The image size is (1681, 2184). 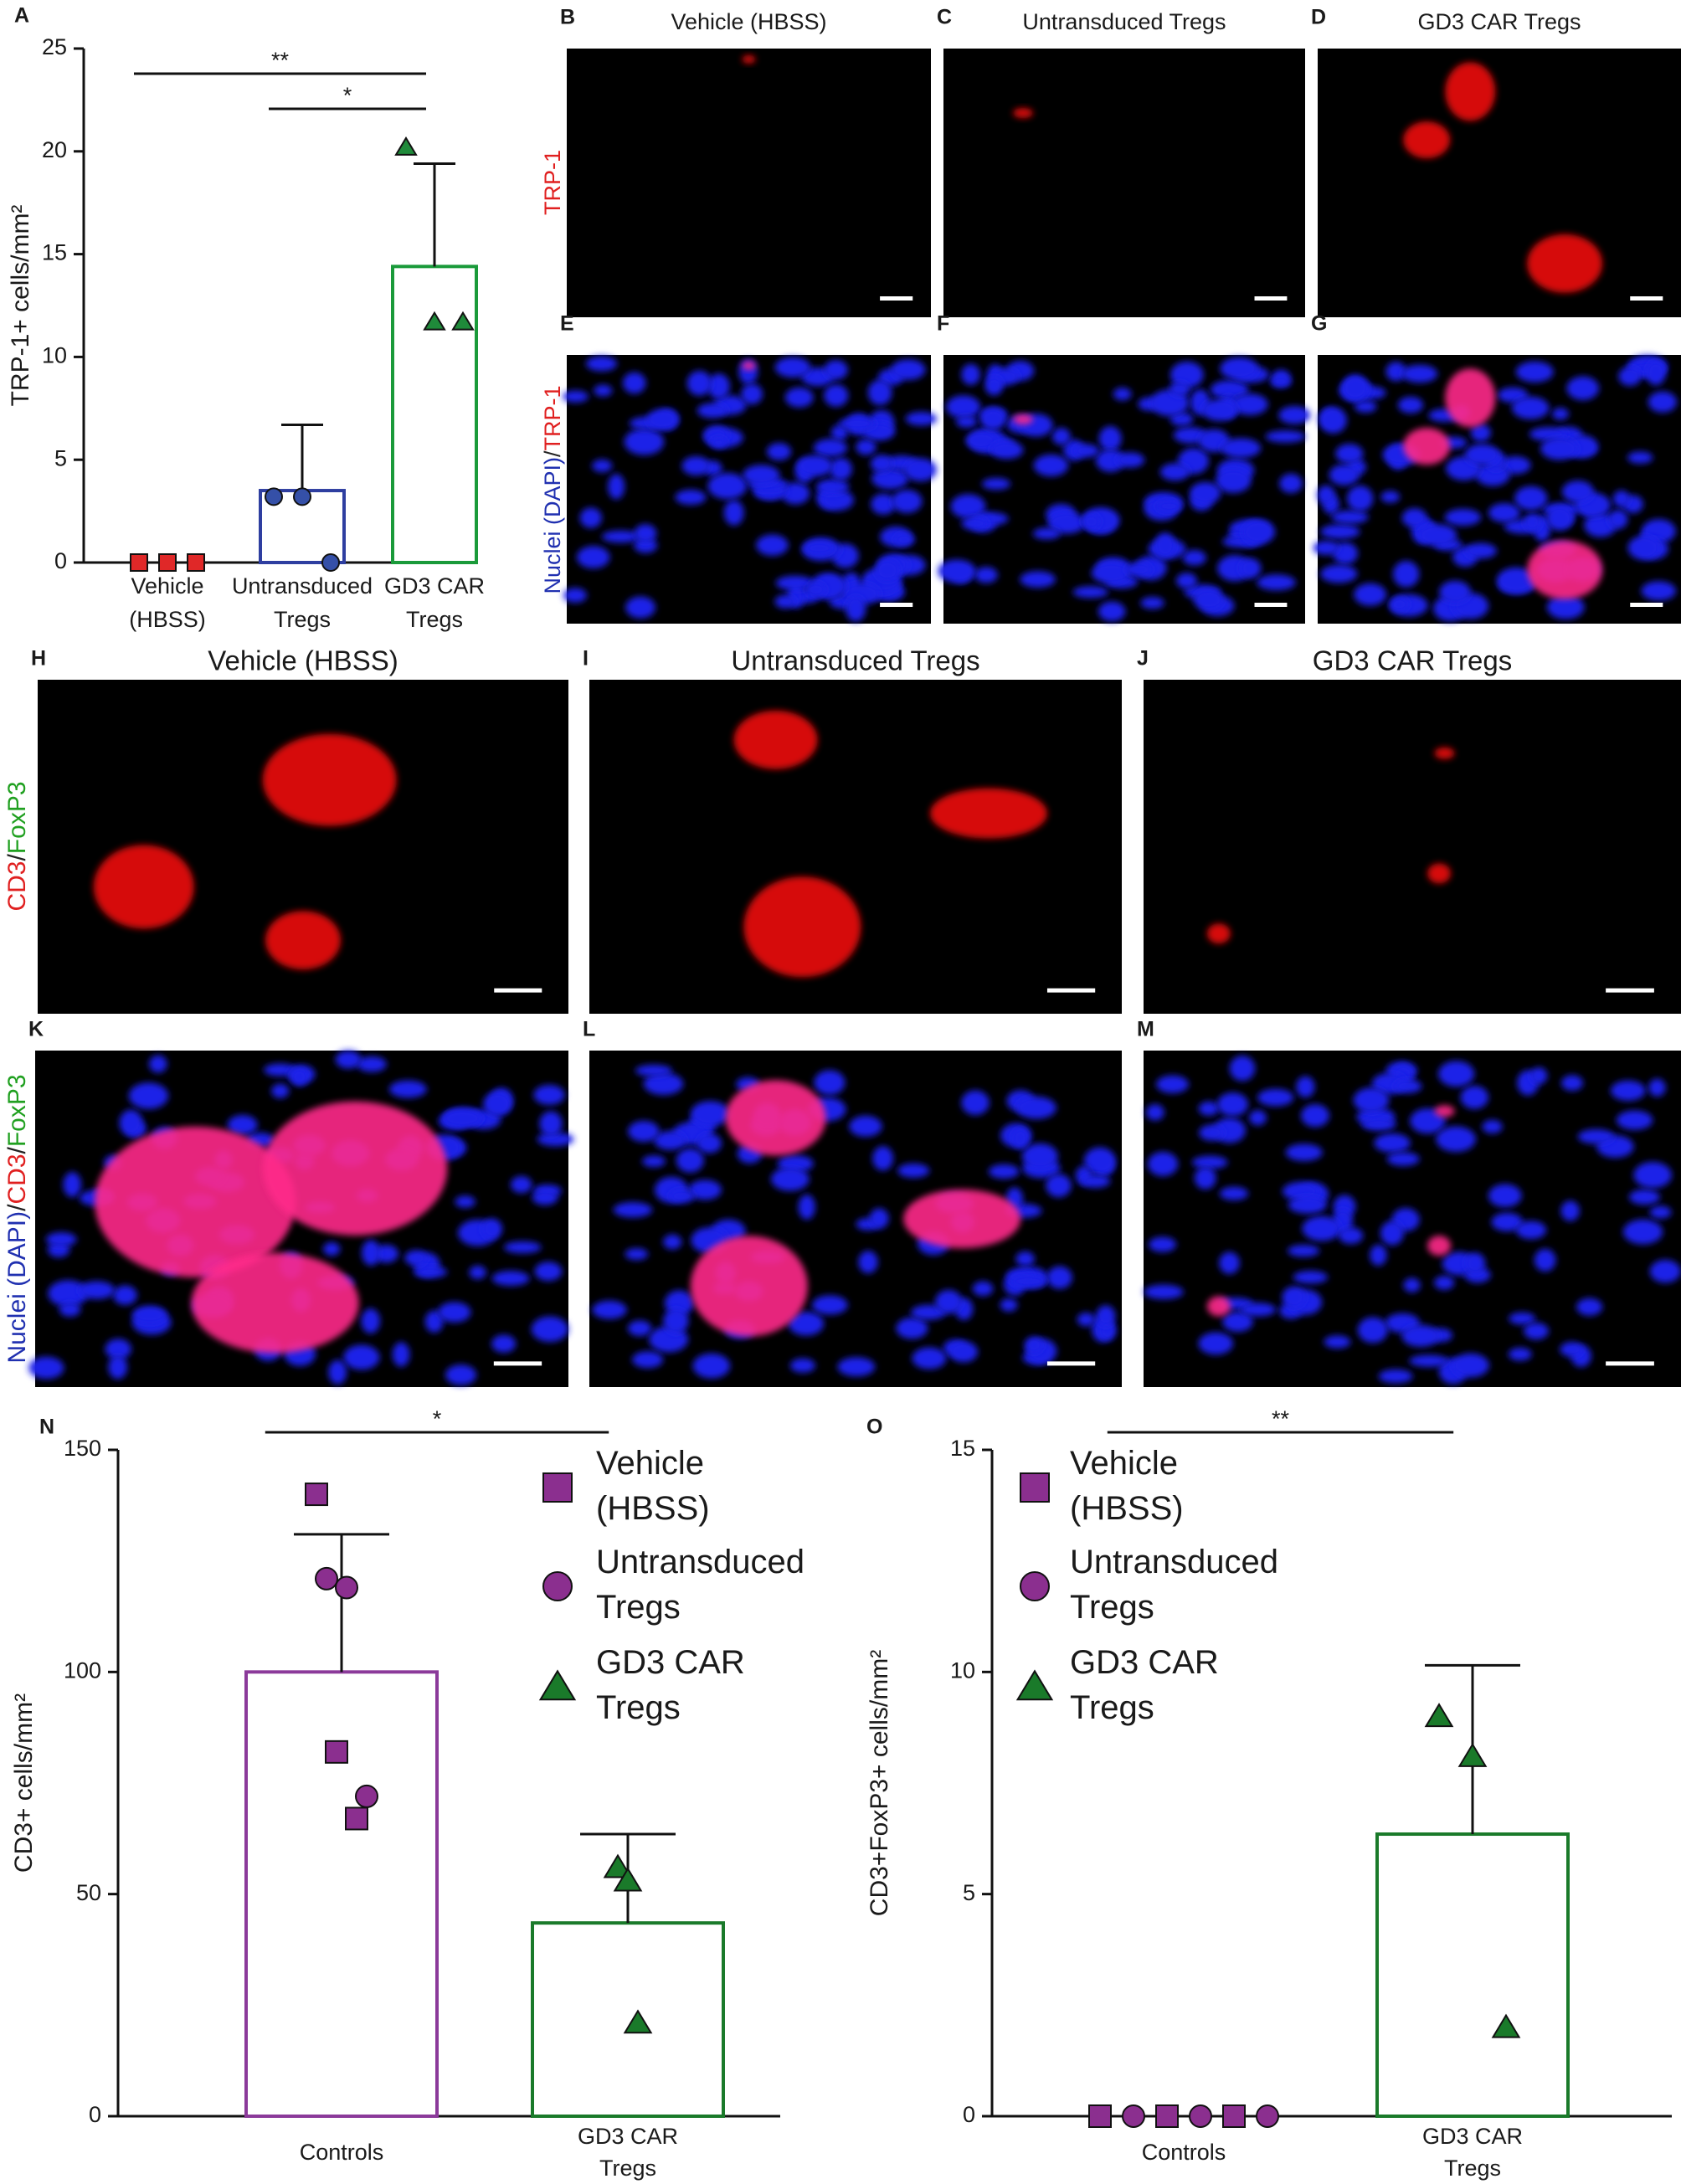 I want to click on y-tick-label: 25, so click(x=55, y=46).